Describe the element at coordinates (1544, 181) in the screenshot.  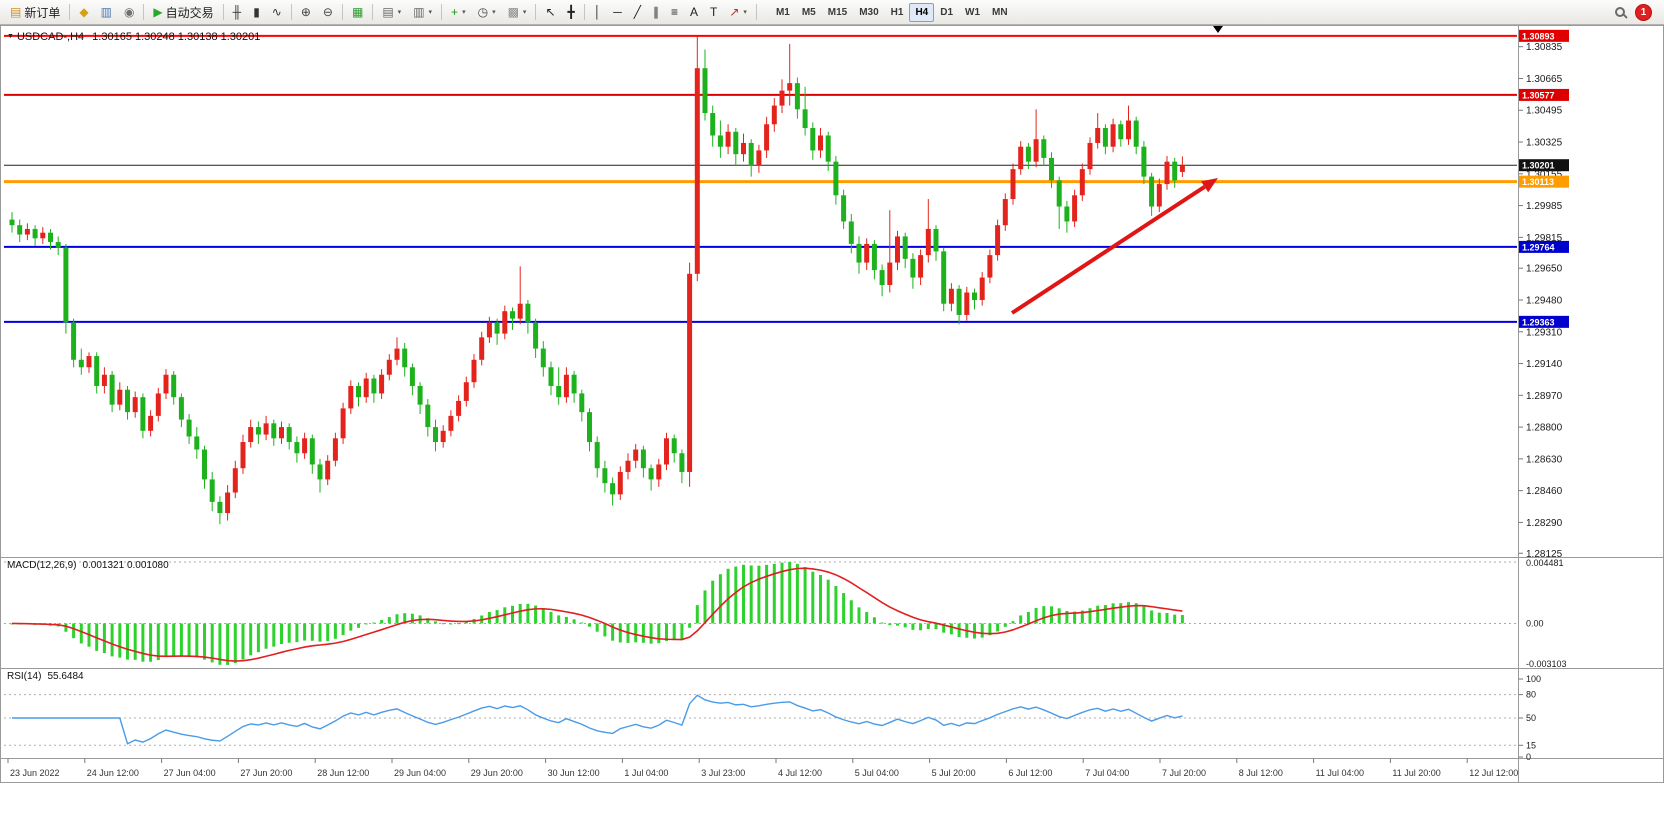
I see `price-tag` at that location.